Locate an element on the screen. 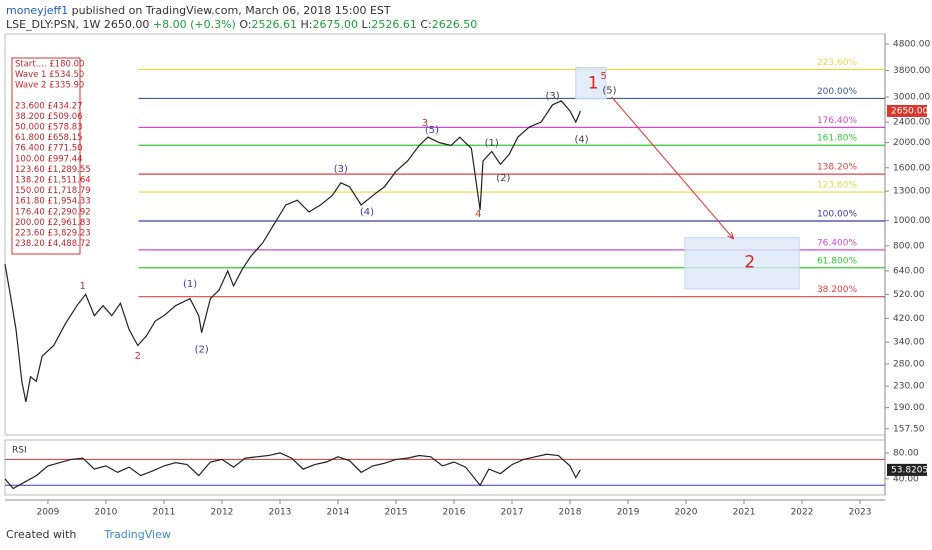 This screenshot has width=932, height=550. info-line: 200.00 £2,961.83 is located at coordinates (53, 223).